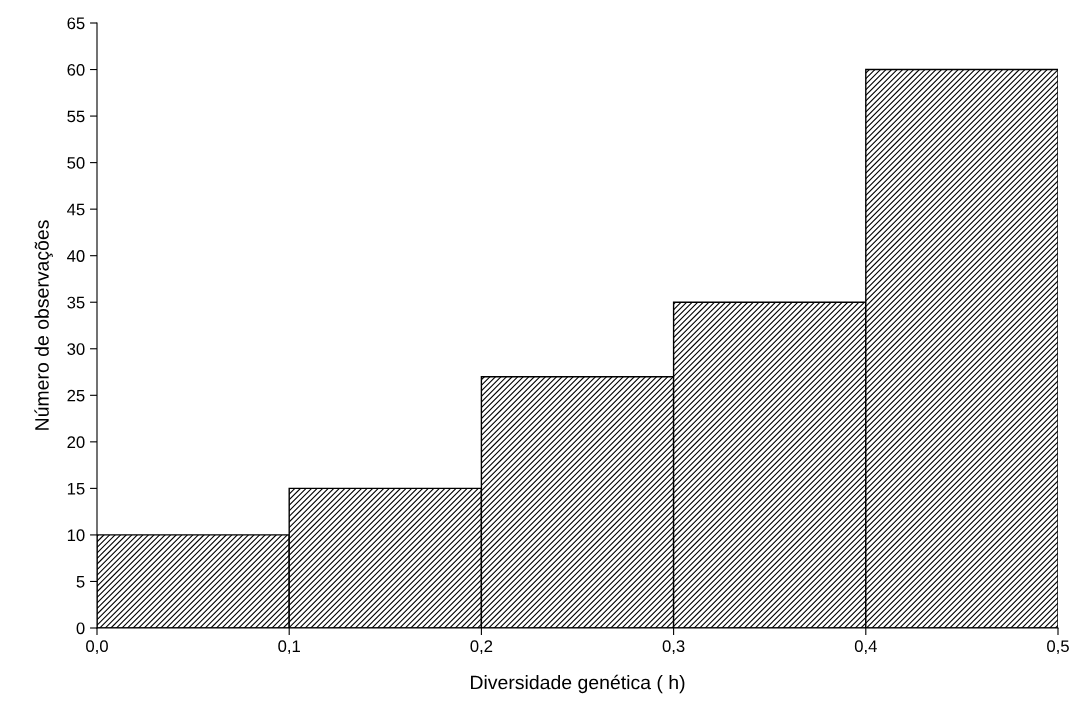 This screenshot has height=704, width=1077. What do you see at coordinates (76, 488) in the screenshot?
I see `y-tick-label: 15` at bounding box center [76, 488].